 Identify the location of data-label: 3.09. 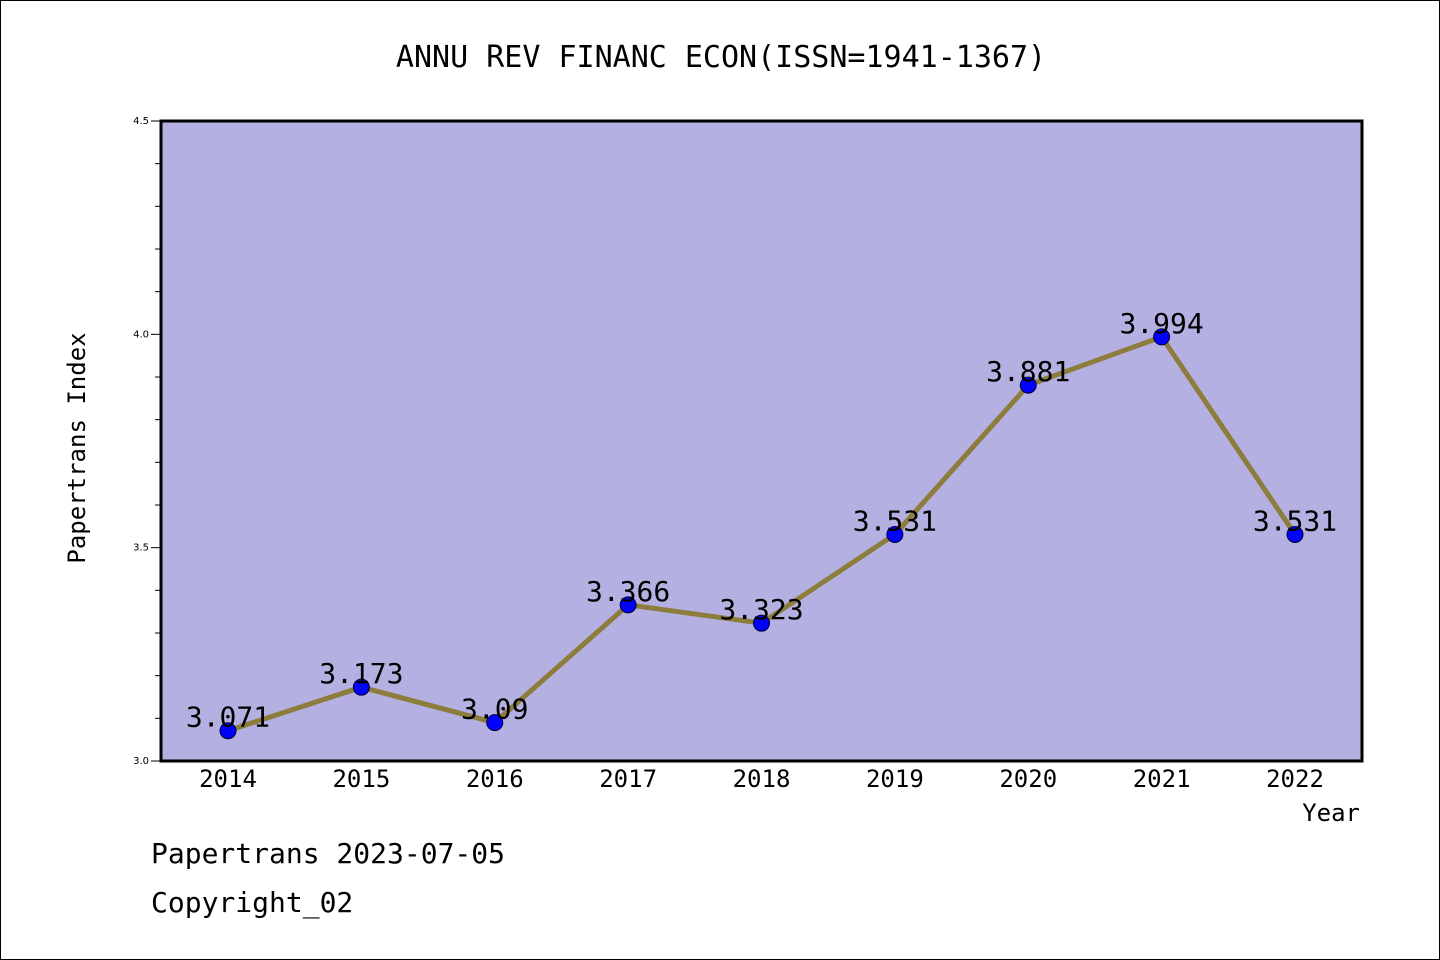
(494, 709).